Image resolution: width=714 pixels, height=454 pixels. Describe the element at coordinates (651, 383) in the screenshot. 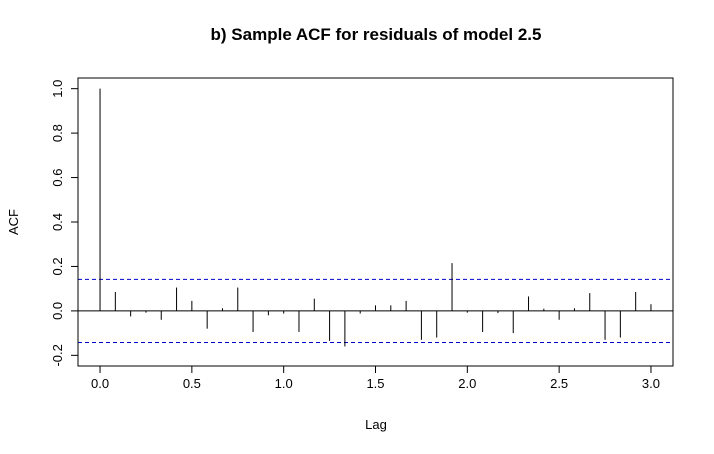

I see `x-tick-label: 3.0` at that location.